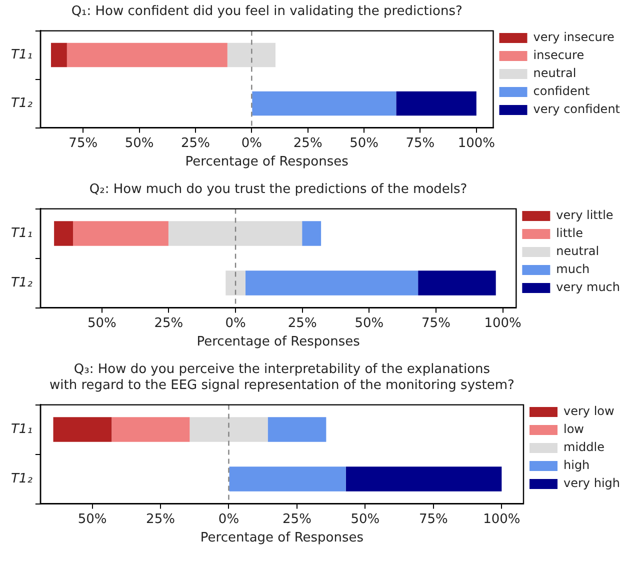  I want to click on legend-label: very insecure, so click(573, 37).